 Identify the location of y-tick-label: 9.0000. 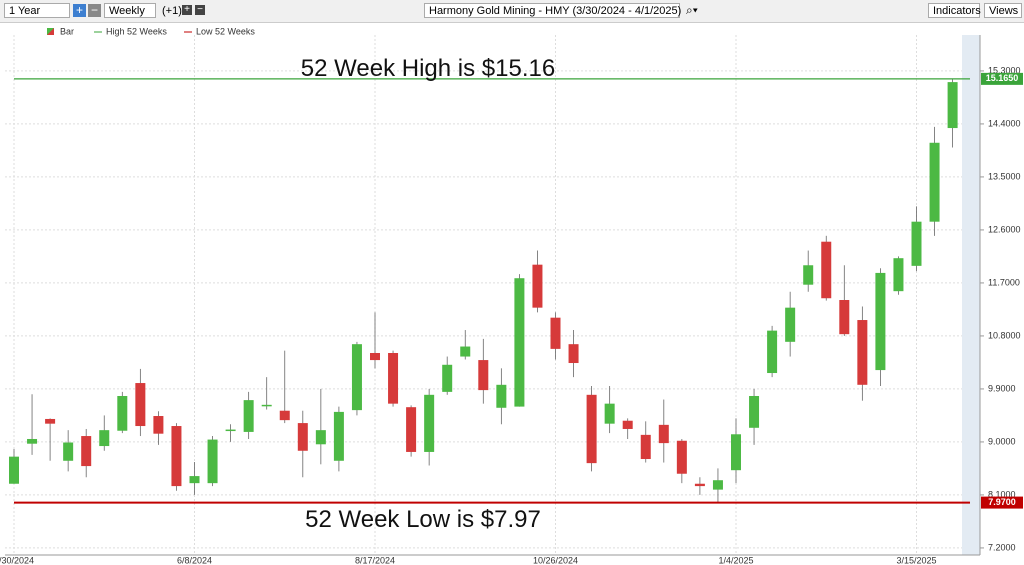
(1002, 441).